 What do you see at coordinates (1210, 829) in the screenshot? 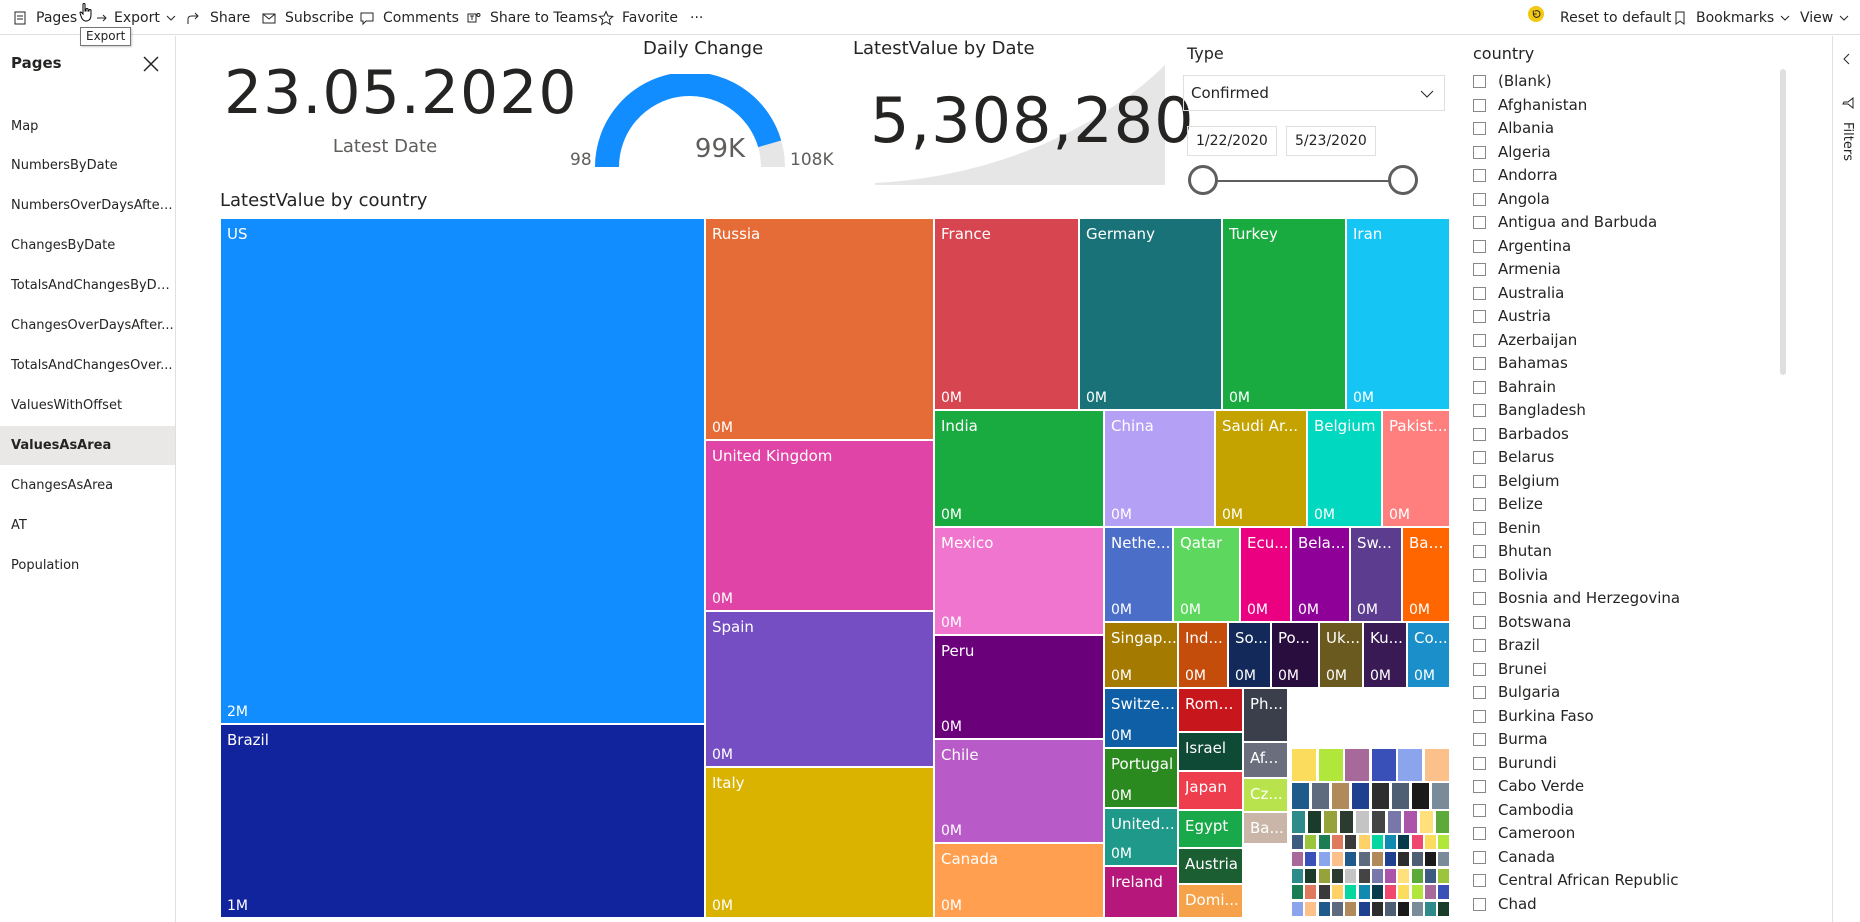
I see `treemap-tile: Egypt` at bounding box center [1210, 829].